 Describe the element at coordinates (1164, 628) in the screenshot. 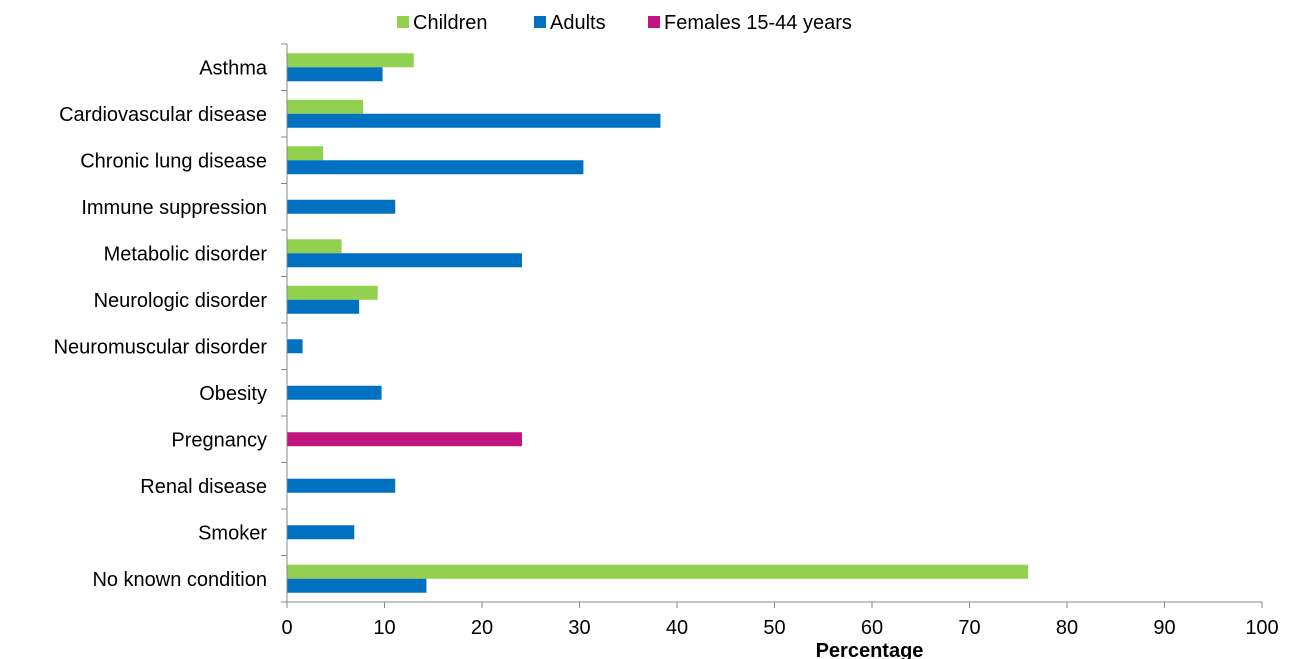

I see `x-tick-label: 90` at that location.